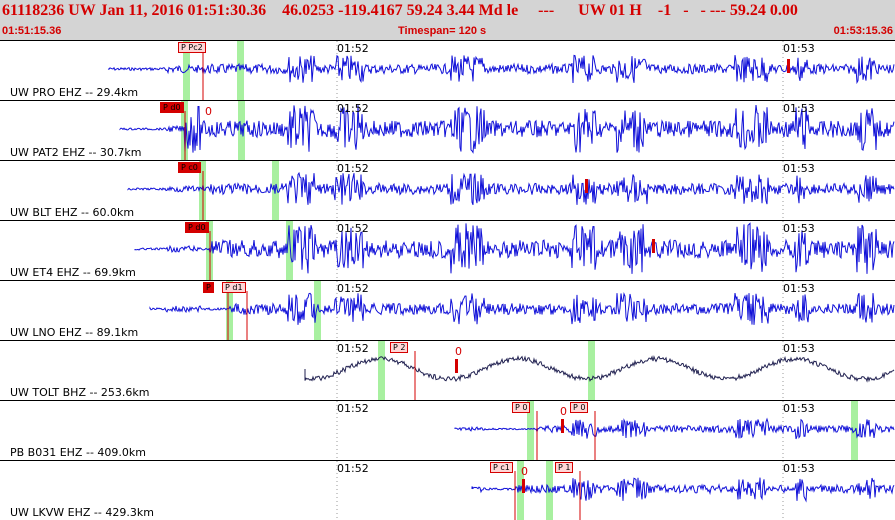  What do you see at coordinates (72, 212) in the screenshot?
I see `channel-label: UW BLT EHZ -- 60.0km` at bounding box center [72, 212].